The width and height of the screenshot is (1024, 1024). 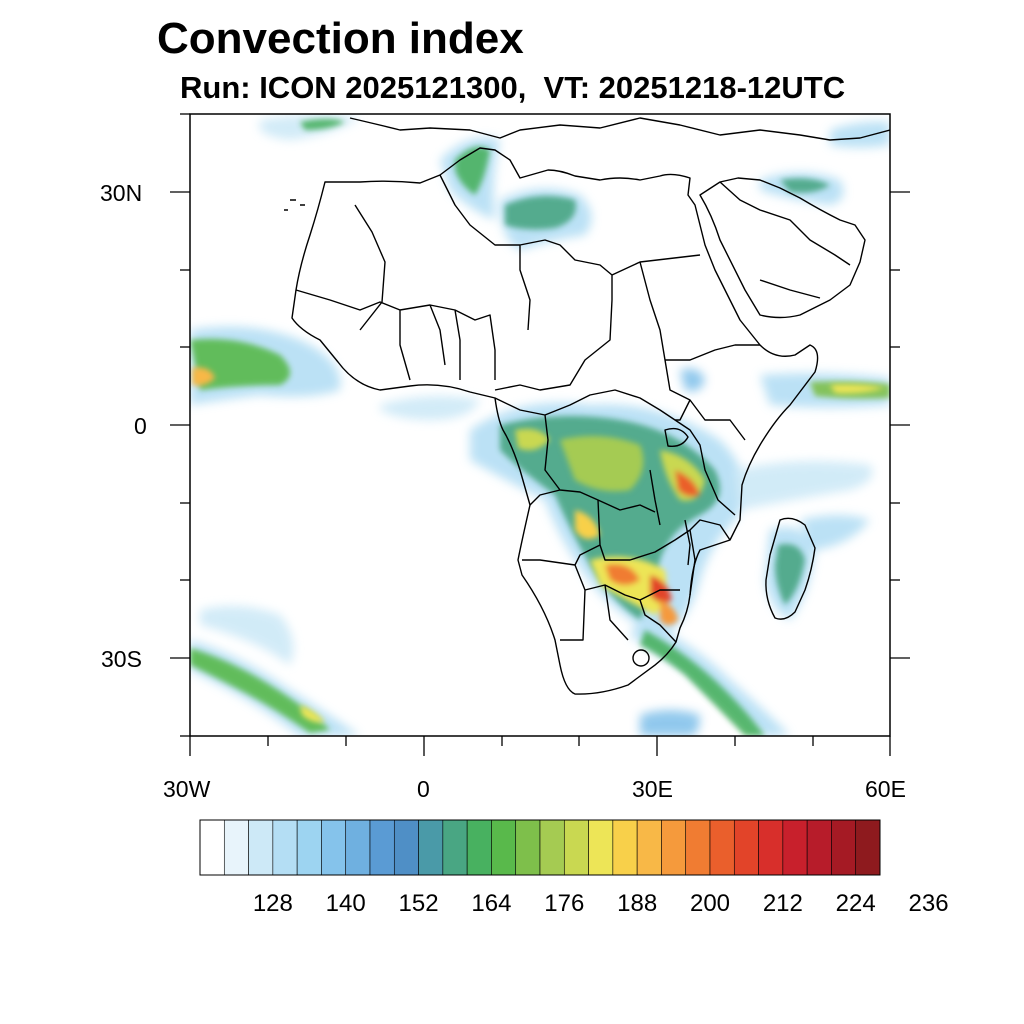 I want to click on y-tick-label-30s: 30S, so click(x=121, y=659).